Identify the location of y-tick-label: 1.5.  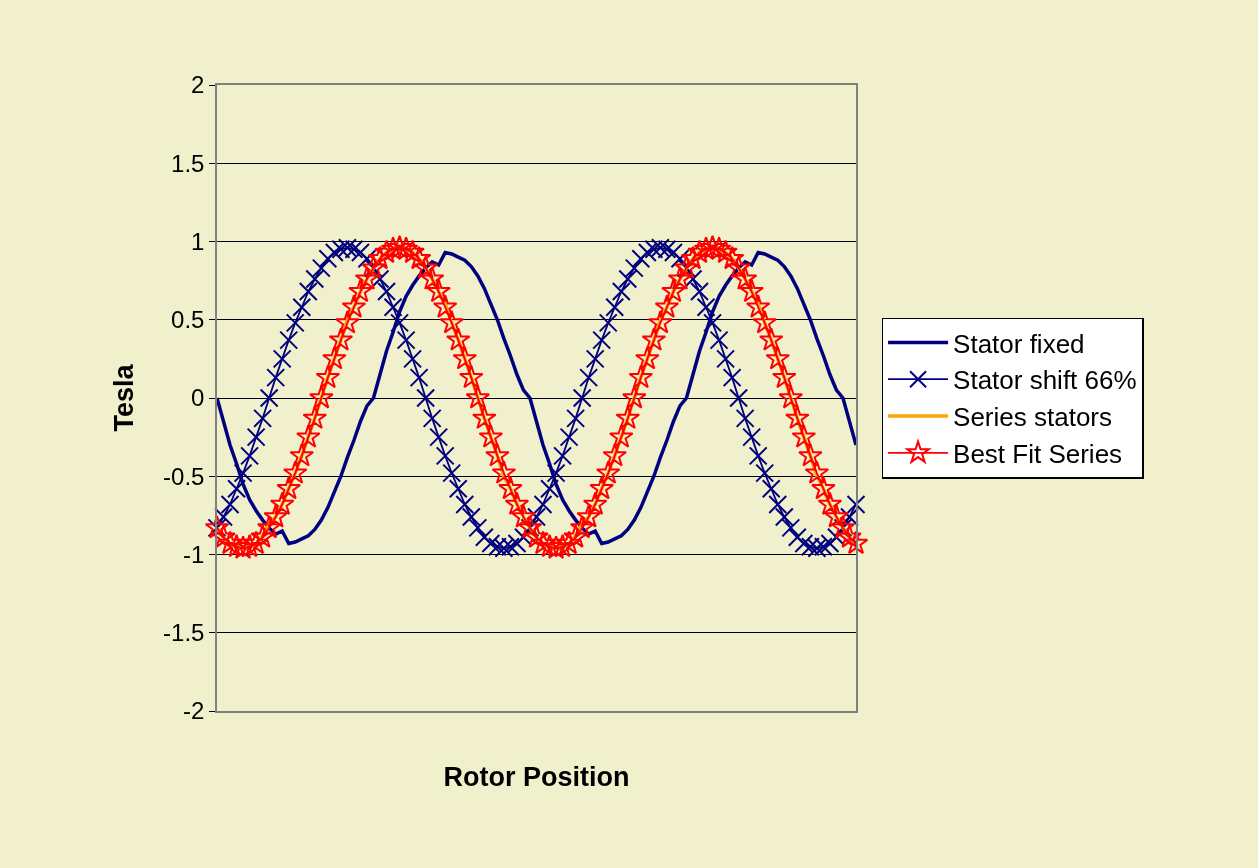
(188, 163).